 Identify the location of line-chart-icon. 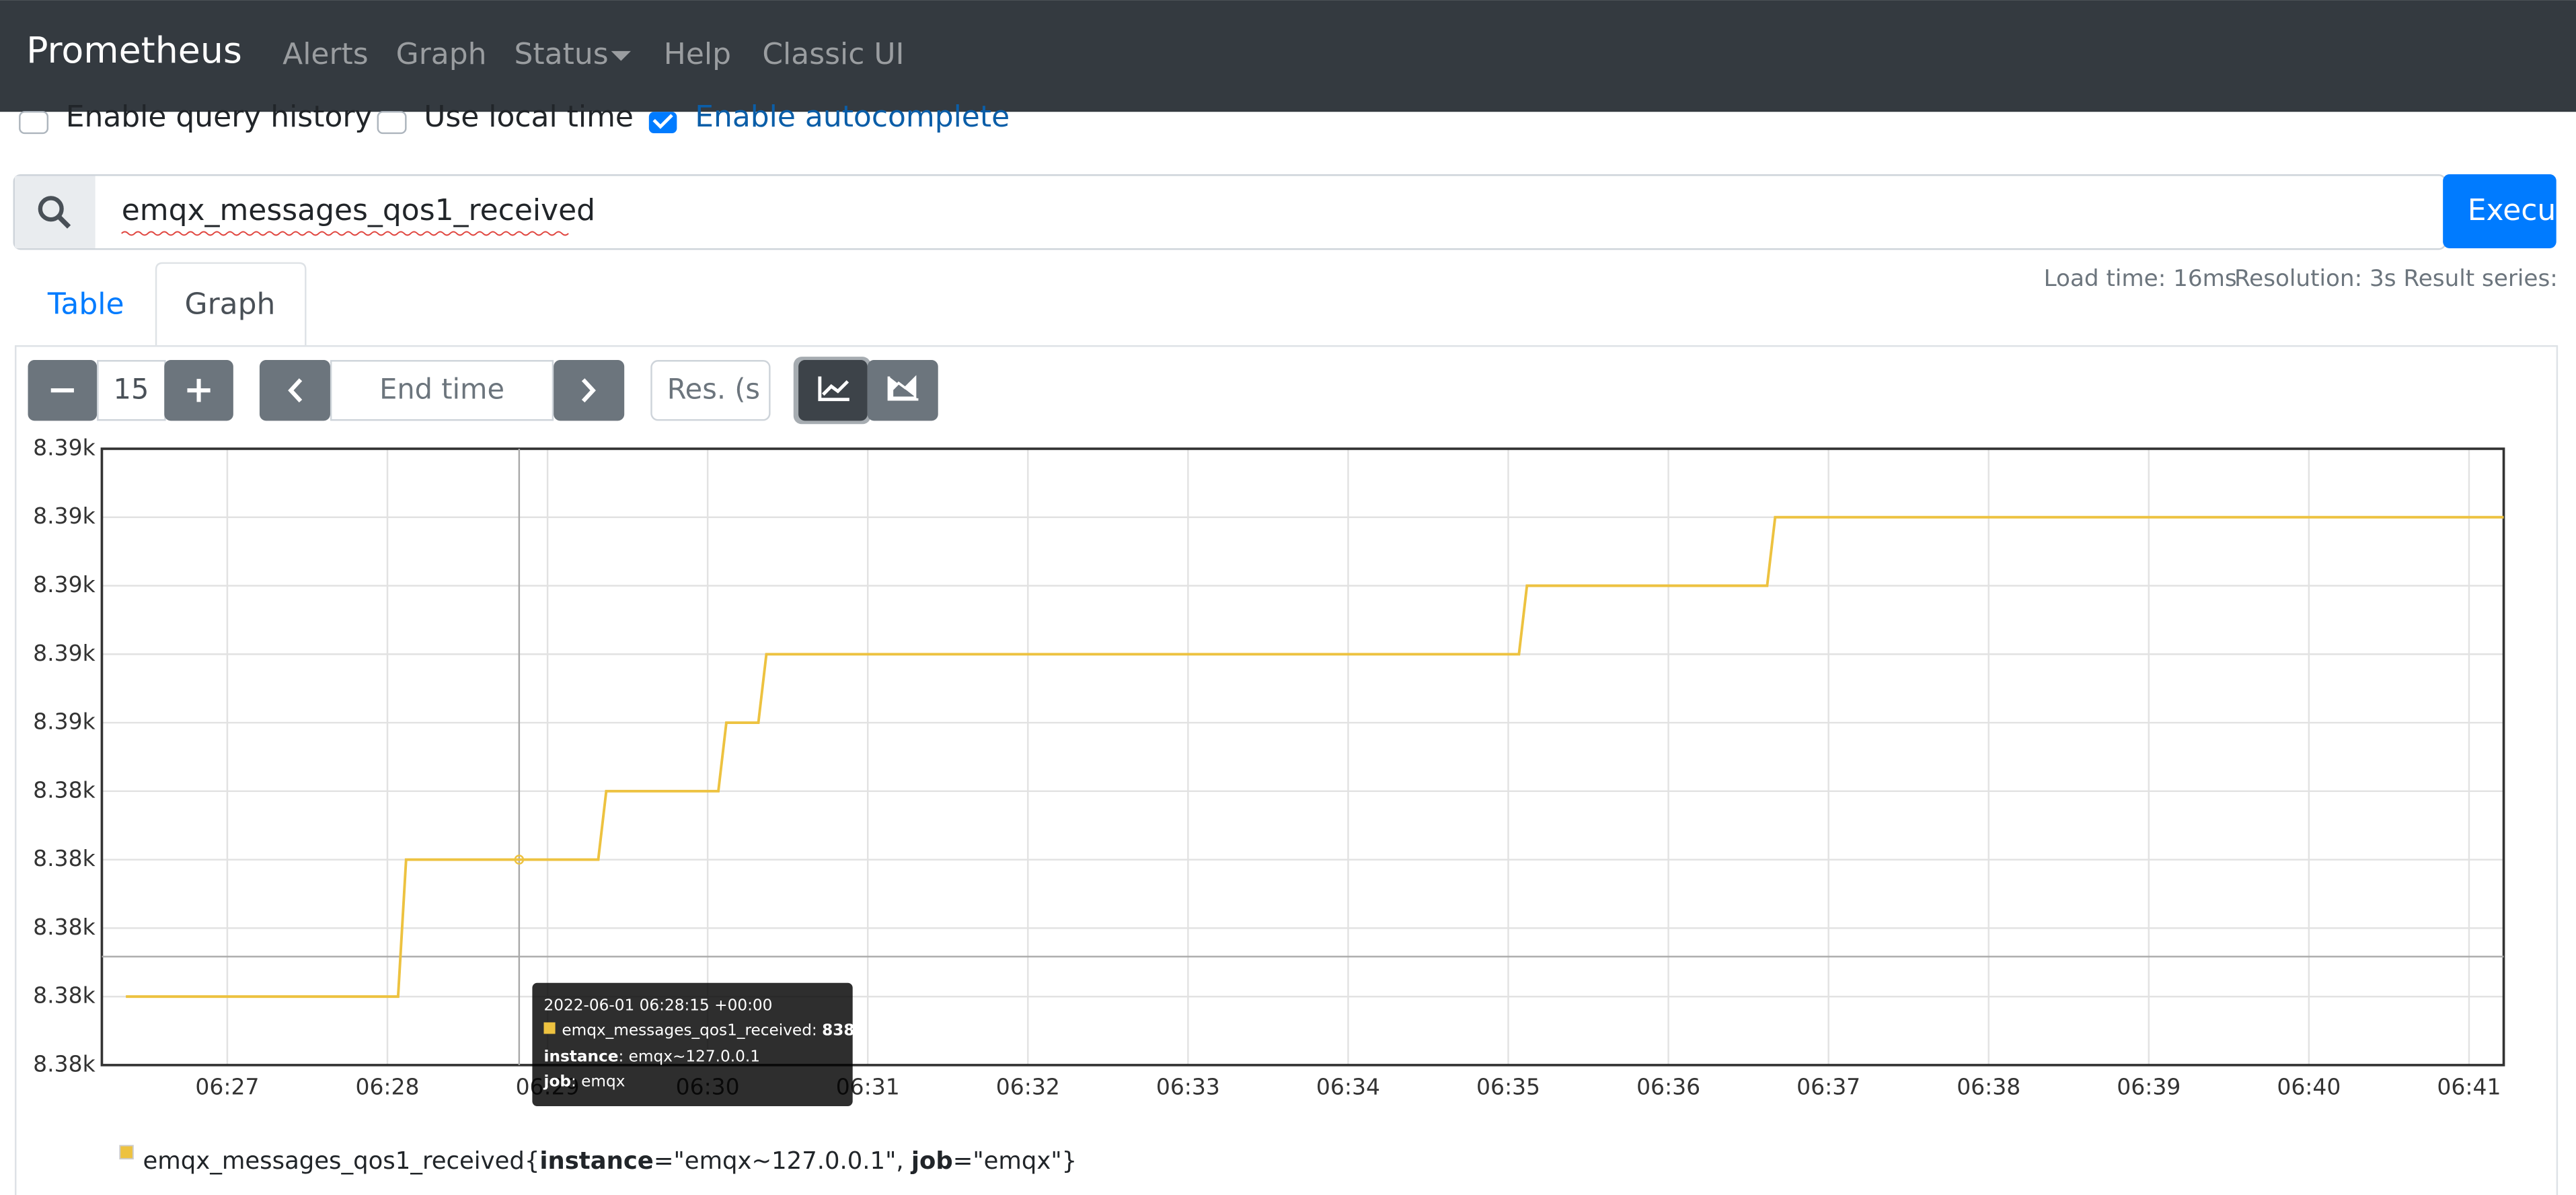
(833, 389).